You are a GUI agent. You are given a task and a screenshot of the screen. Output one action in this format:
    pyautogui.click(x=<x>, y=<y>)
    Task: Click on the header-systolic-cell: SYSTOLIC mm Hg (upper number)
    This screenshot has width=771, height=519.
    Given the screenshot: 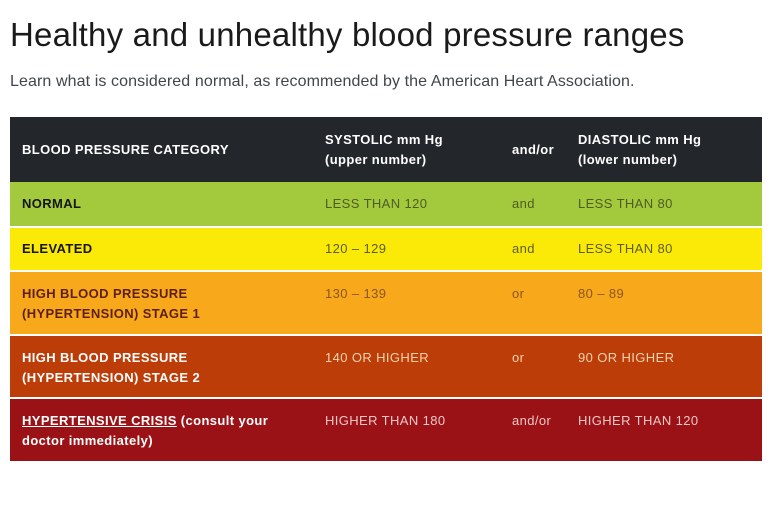 What is the action you would take?
    pyautogui.click(x=418, y=149)
    